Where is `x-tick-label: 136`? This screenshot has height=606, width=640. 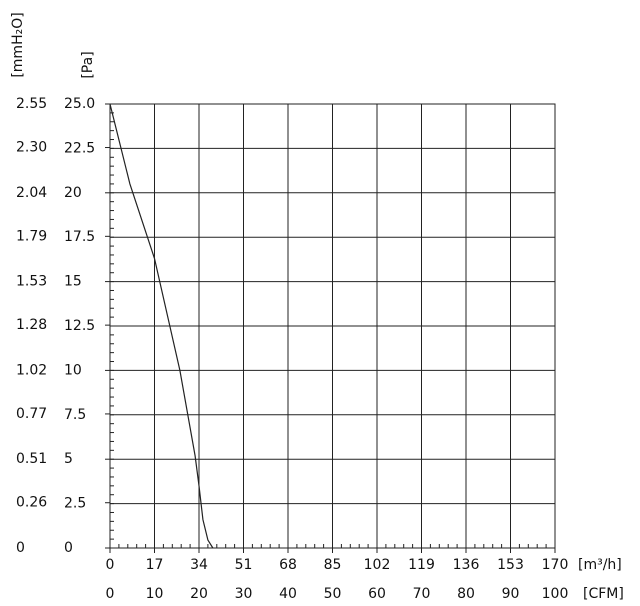 x-tick-label: 136 is located at coordinates (466, 565).